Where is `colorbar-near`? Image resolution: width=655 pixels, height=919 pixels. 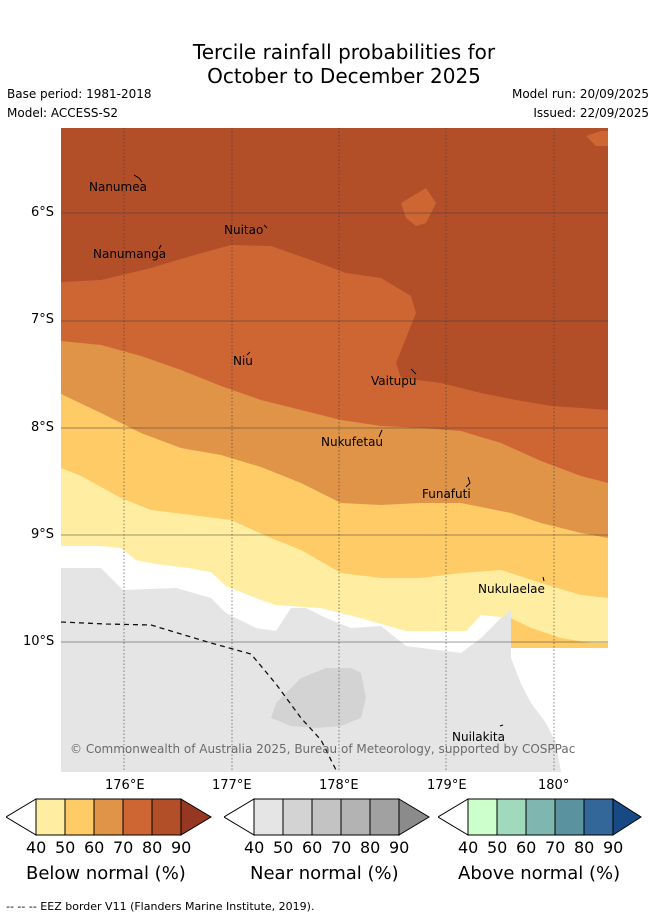 colorbar-near is located at coordinates (327, 817).